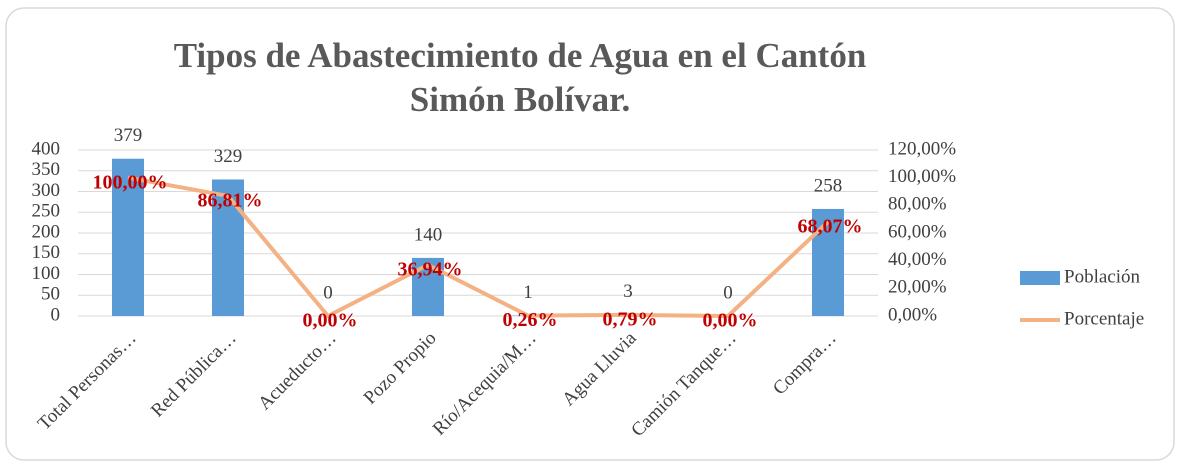  I want to click on y2-tick-label: 60,00%, so click(917, 231).